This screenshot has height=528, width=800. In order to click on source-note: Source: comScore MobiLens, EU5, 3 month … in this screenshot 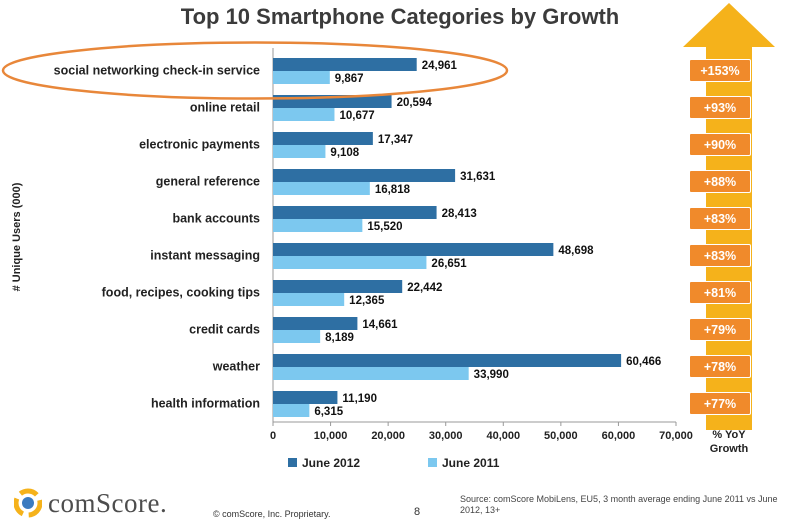, I will do `click(619, 504)`.